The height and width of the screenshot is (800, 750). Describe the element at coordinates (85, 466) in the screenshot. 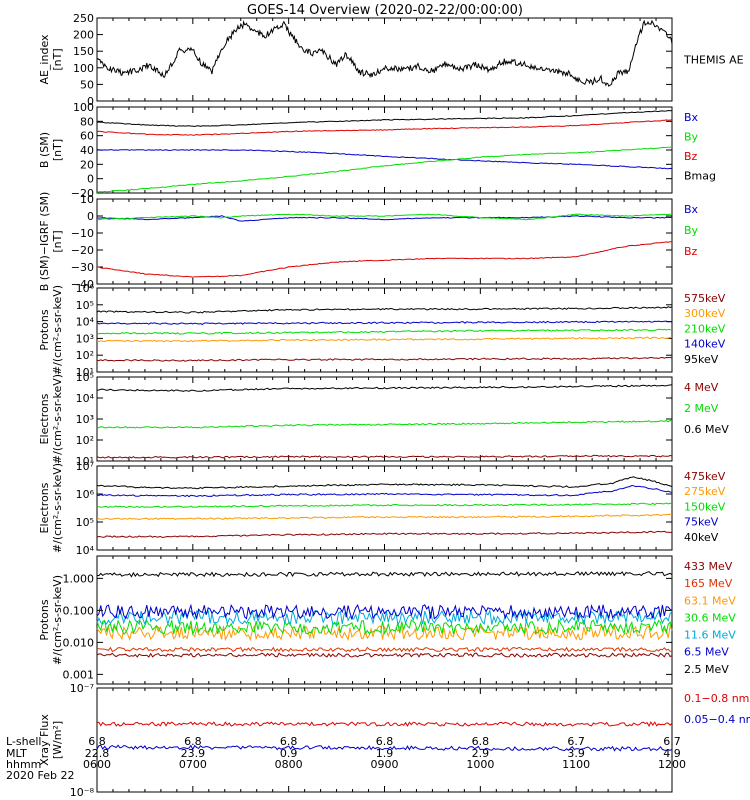

I see `y-tick-label: 10⁷` at that location.